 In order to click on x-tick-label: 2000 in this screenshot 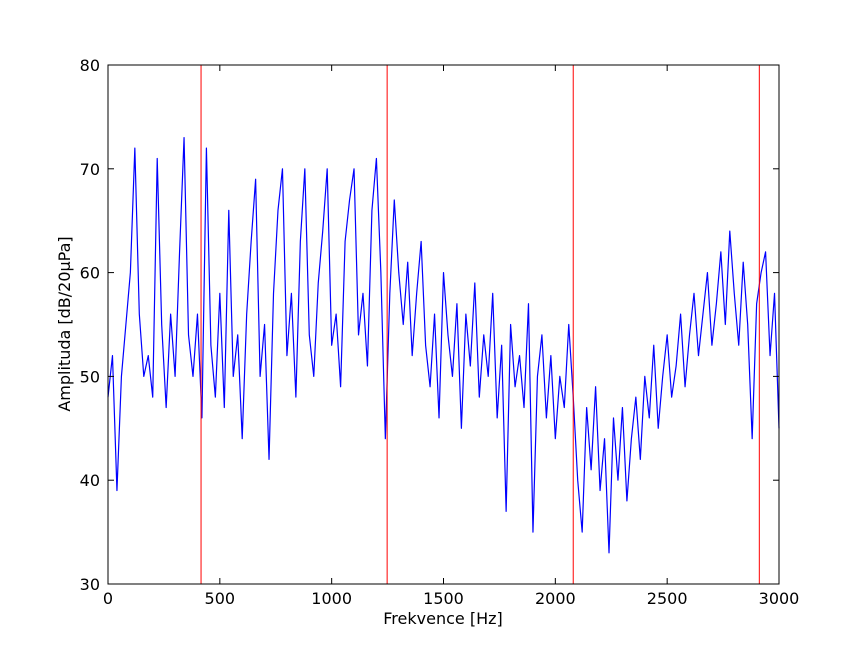, I will do `click(555, 598)`.